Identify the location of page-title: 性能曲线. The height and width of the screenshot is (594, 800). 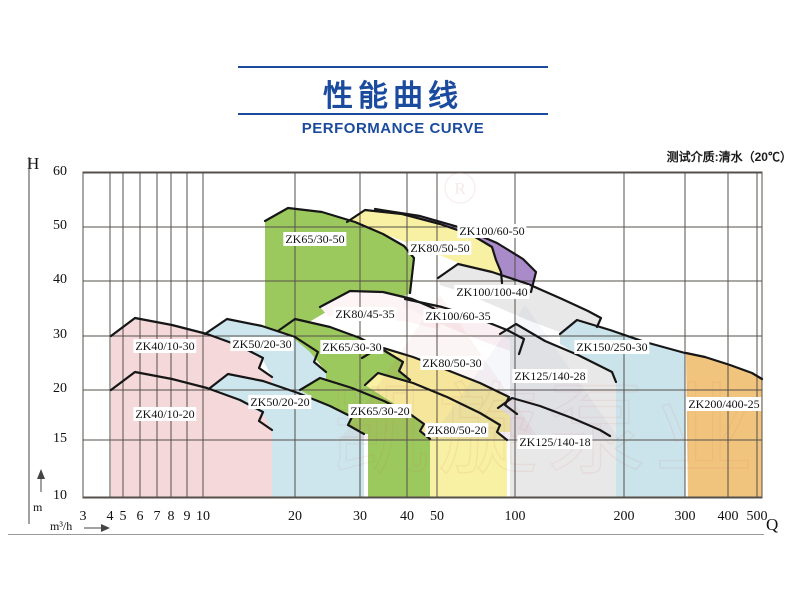
(393, 96).